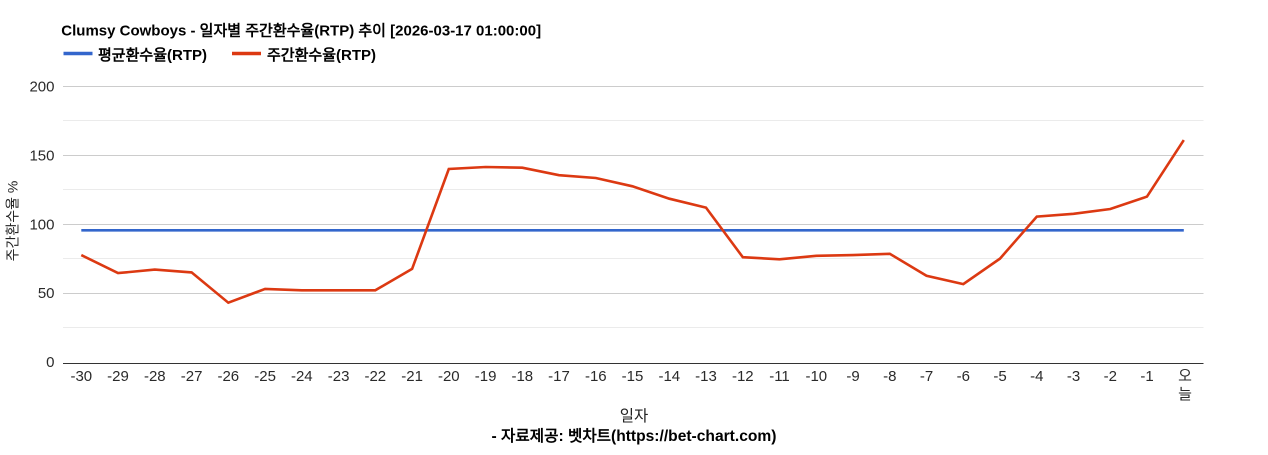 This screenshot has width=1268, height=455. What do you see at coordinates (302, 376) in the screenshot?
I see `svg-text: -24` at bounding box center [302, 376].